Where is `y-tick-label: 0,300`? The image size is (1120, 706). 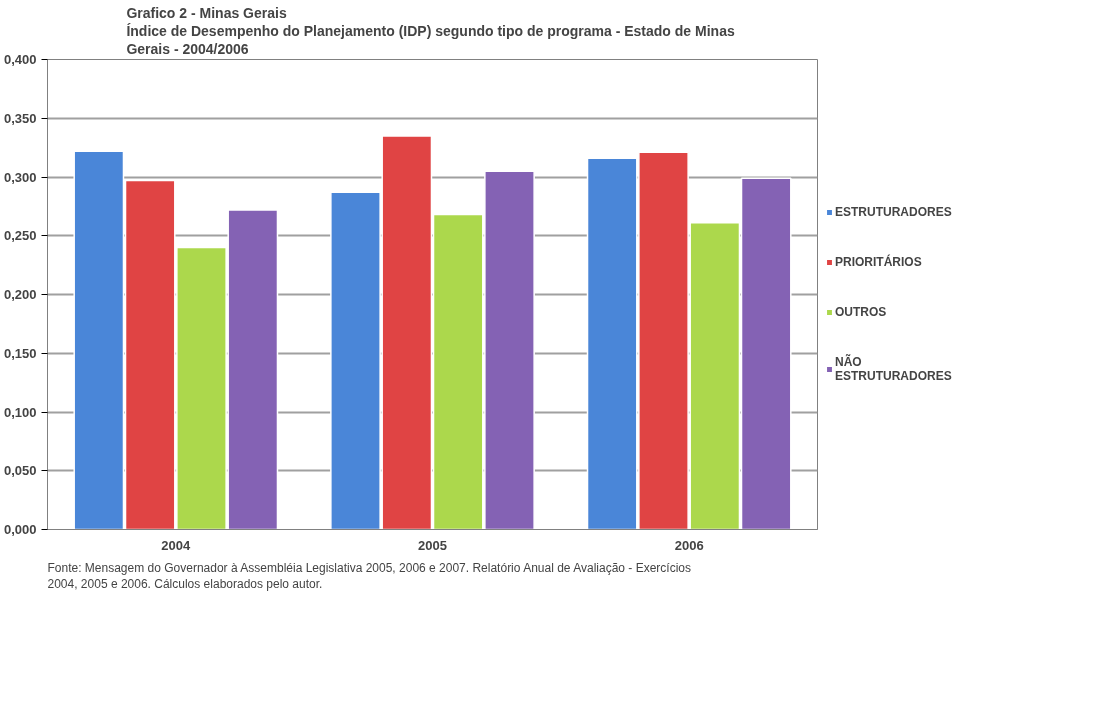
y-tick-label: 0,300 is located at coordinates (20, 177).